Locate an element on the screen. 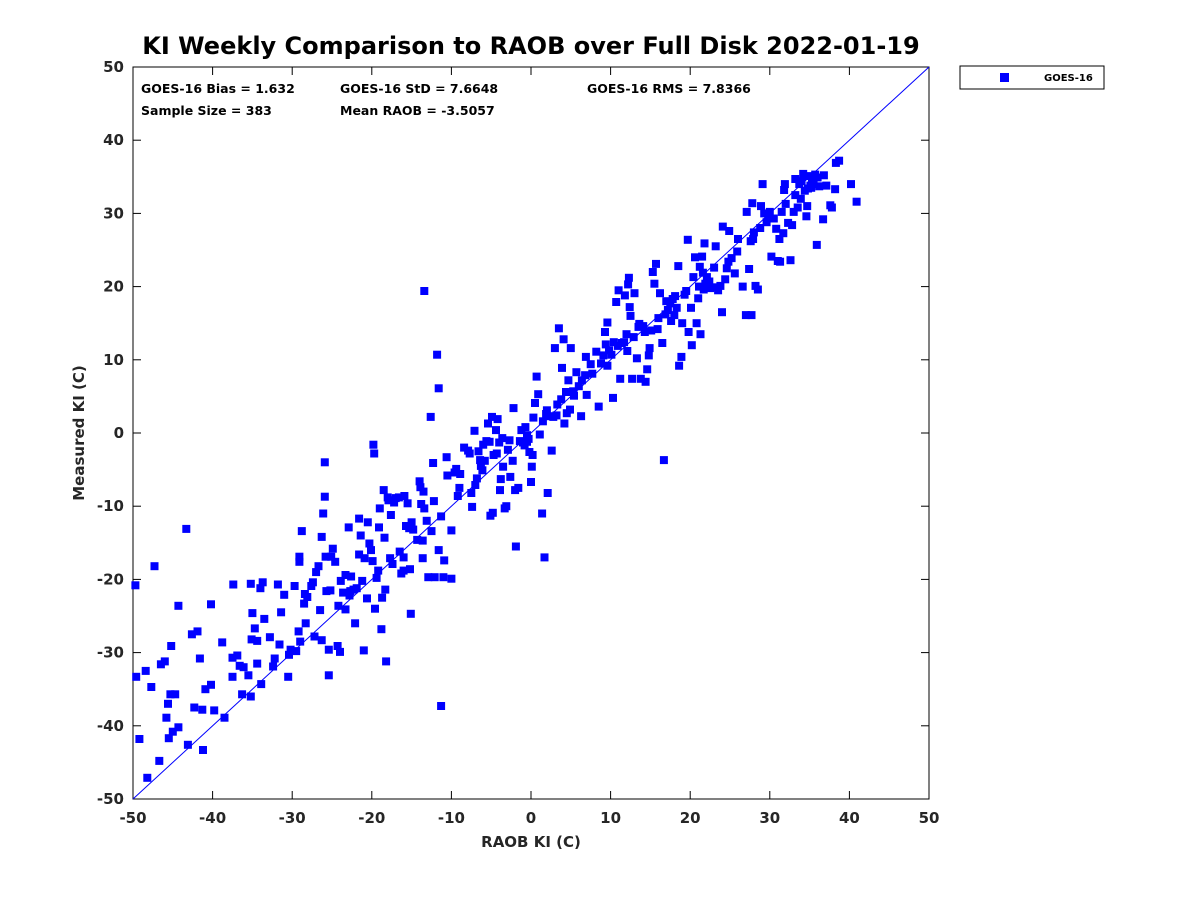 This screenshot has height=900, width=1200. y-tick-label: -40 is located at coordinates (110, 726).